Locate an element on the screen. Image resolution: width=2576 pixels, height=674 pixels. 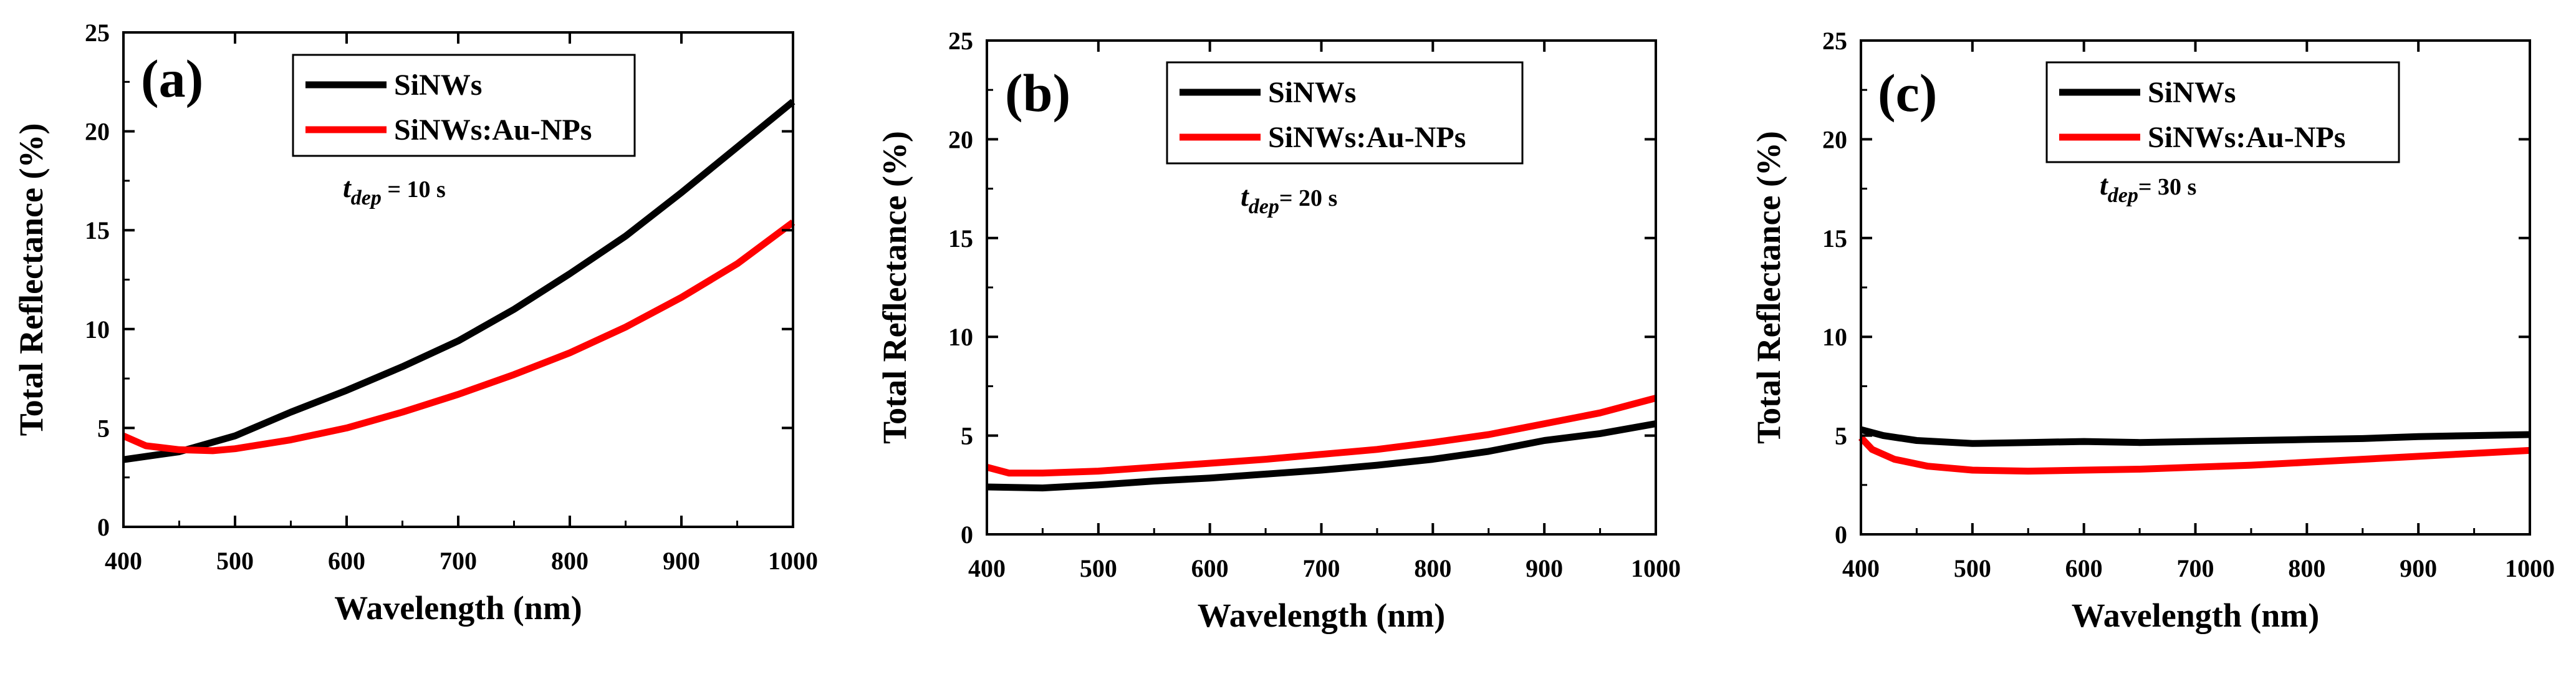
panel-label: (c) is located at coordinates (1907, 93).